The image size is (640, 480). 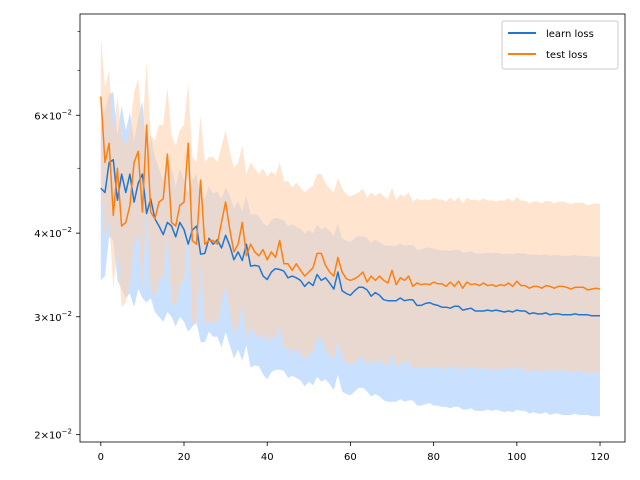 What do you see at coordinates (53, 115) in the screenshot?
I see `y-tick-label: 6×10⁻²` at bounding box center [53, 115].